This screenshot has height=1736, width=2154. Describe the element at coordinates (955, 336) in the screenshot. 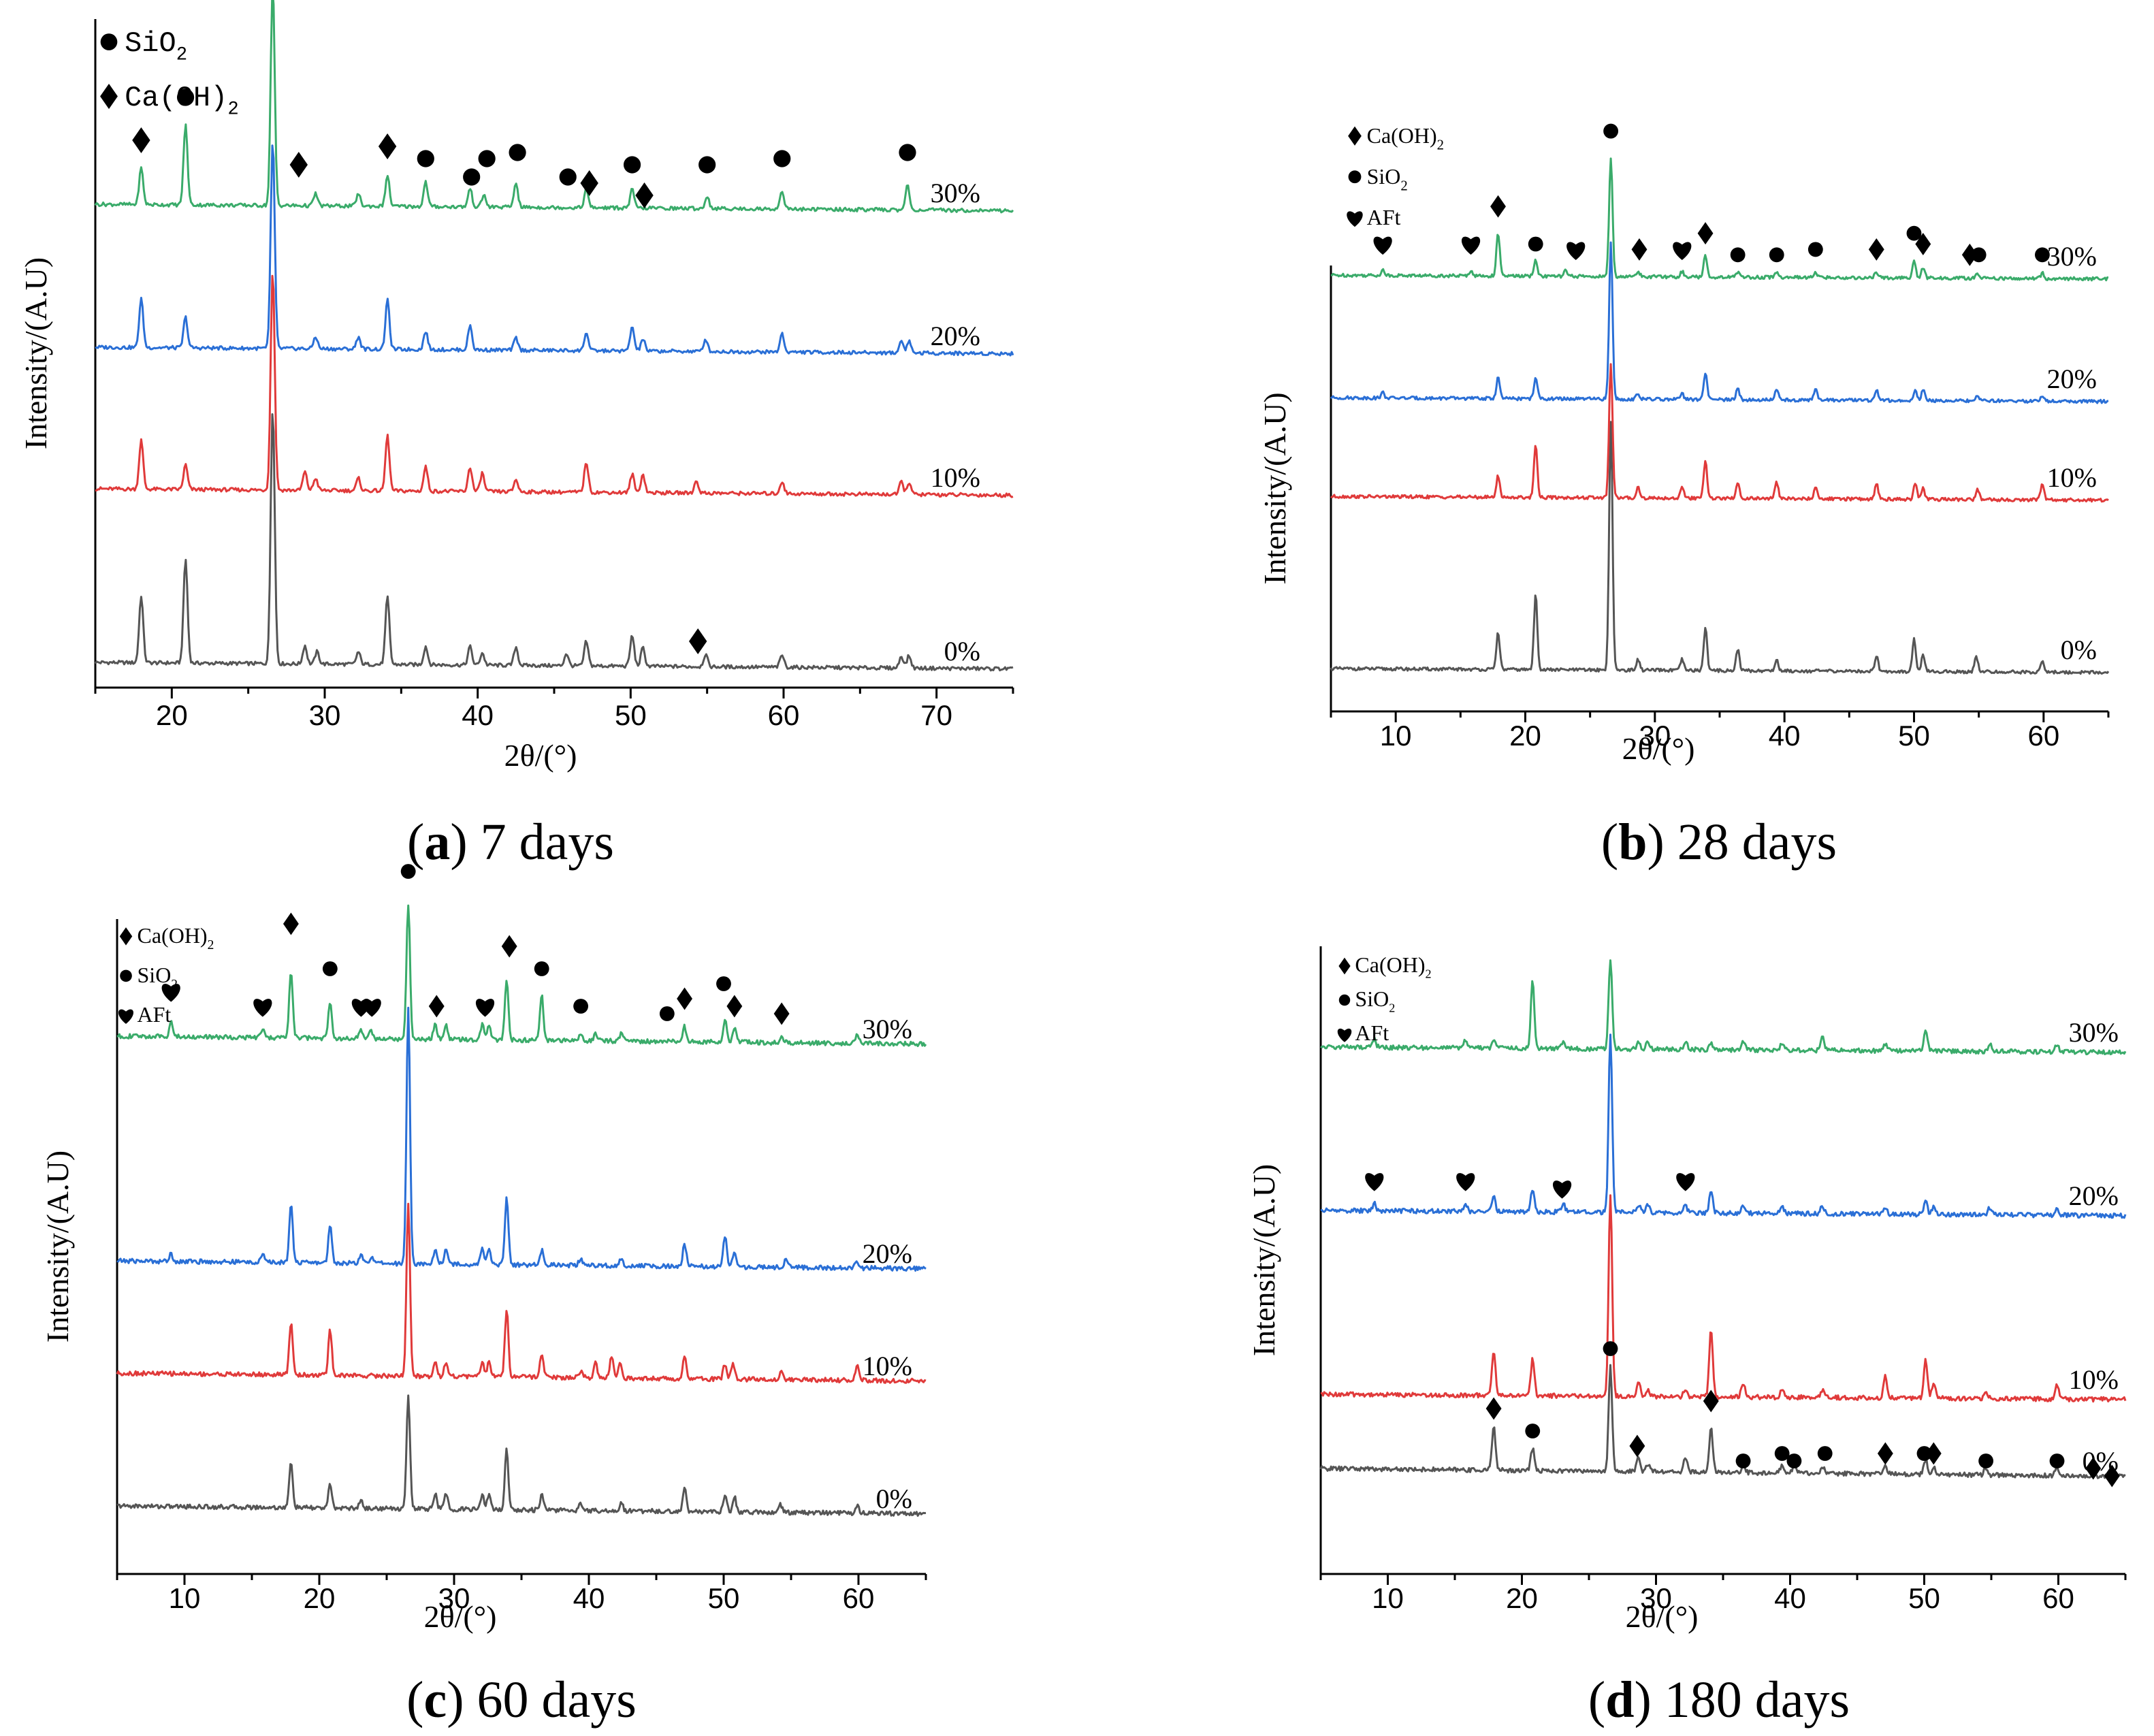

I see `series-label: 20%` at that location.